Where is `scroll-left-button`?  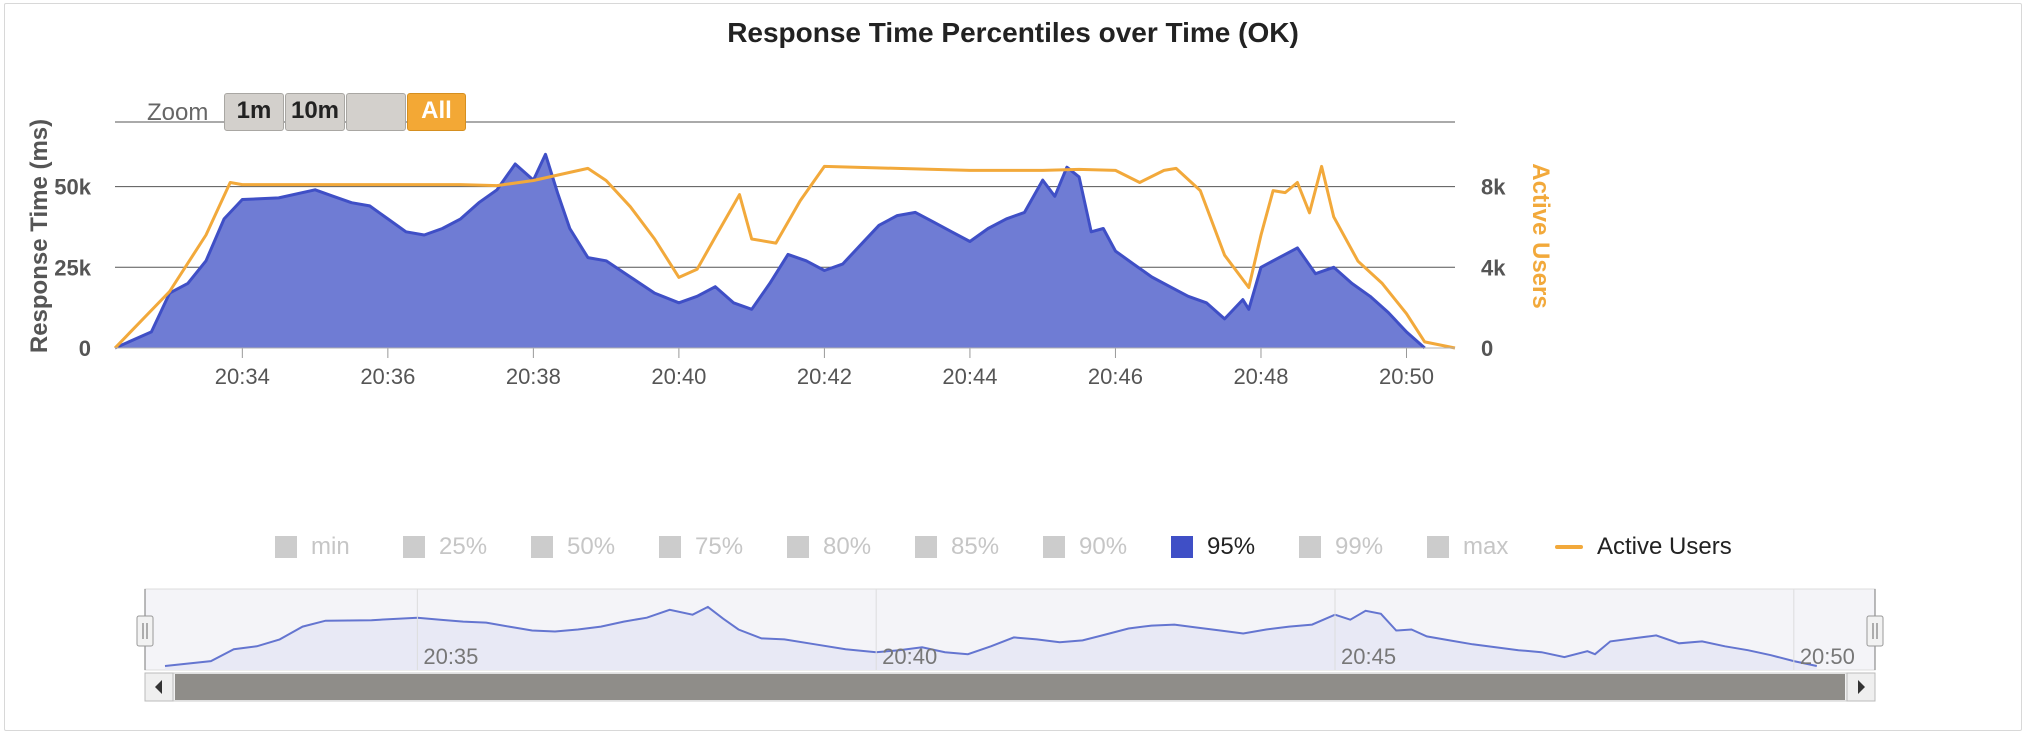
scroll-left-button is located at coordinates (159, 687).